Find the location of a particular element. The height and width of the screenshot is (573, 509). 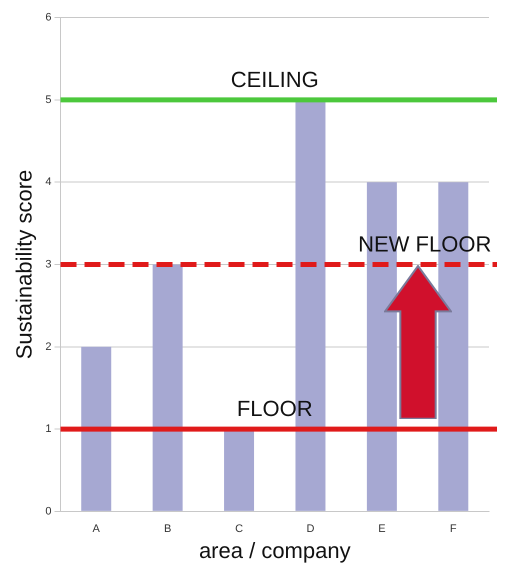

y-tick-label: 1 is located at coordinates (48, 429).